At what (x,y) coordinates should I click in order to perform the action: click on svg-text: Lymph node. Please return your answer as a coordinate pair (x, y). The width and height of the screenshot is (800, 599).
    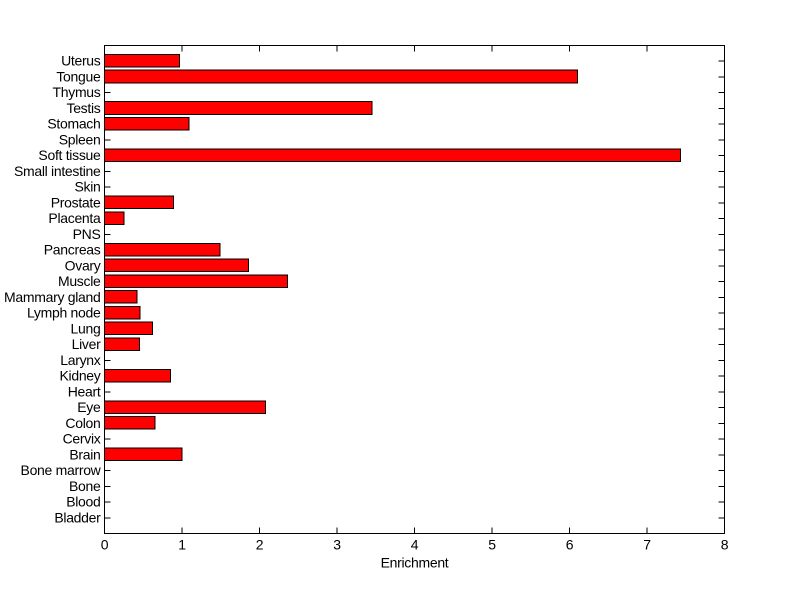
    Looking at the image, I should click on (64, 313).